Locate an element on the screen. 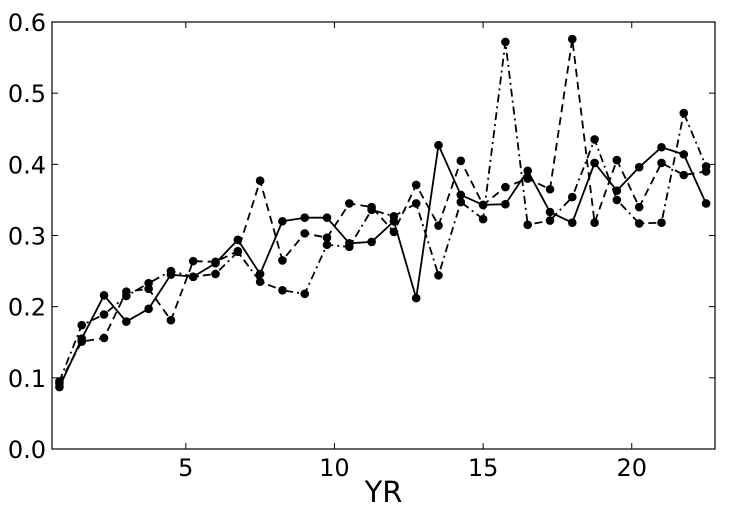 This screenshot has height=512, width=747. x-tick-label: 15 is located at coordinates (483, 468).